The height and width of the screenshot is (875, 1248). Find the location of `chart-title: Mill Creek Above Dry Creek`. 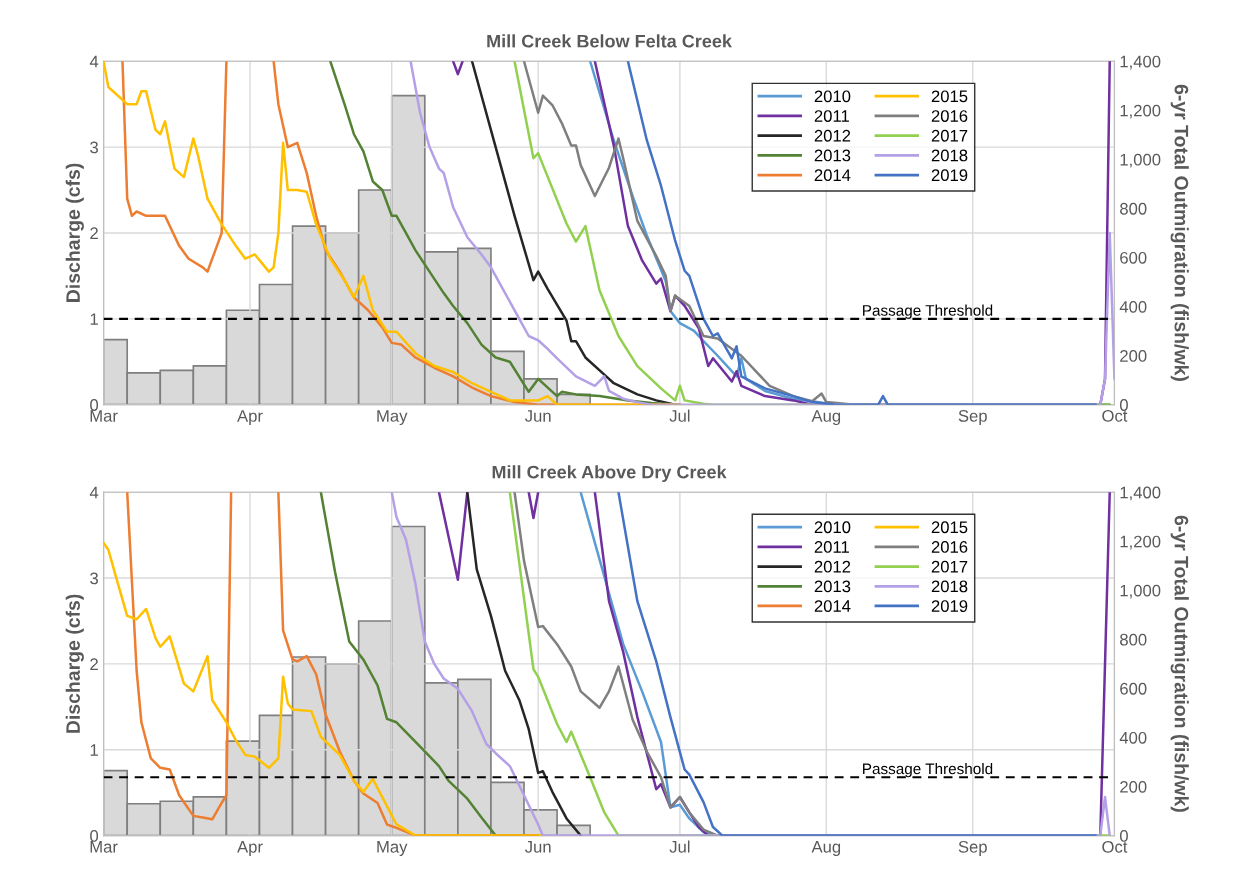

chart-title: Mill Creek Above Dry Creek is located at coordinates (609, 474).